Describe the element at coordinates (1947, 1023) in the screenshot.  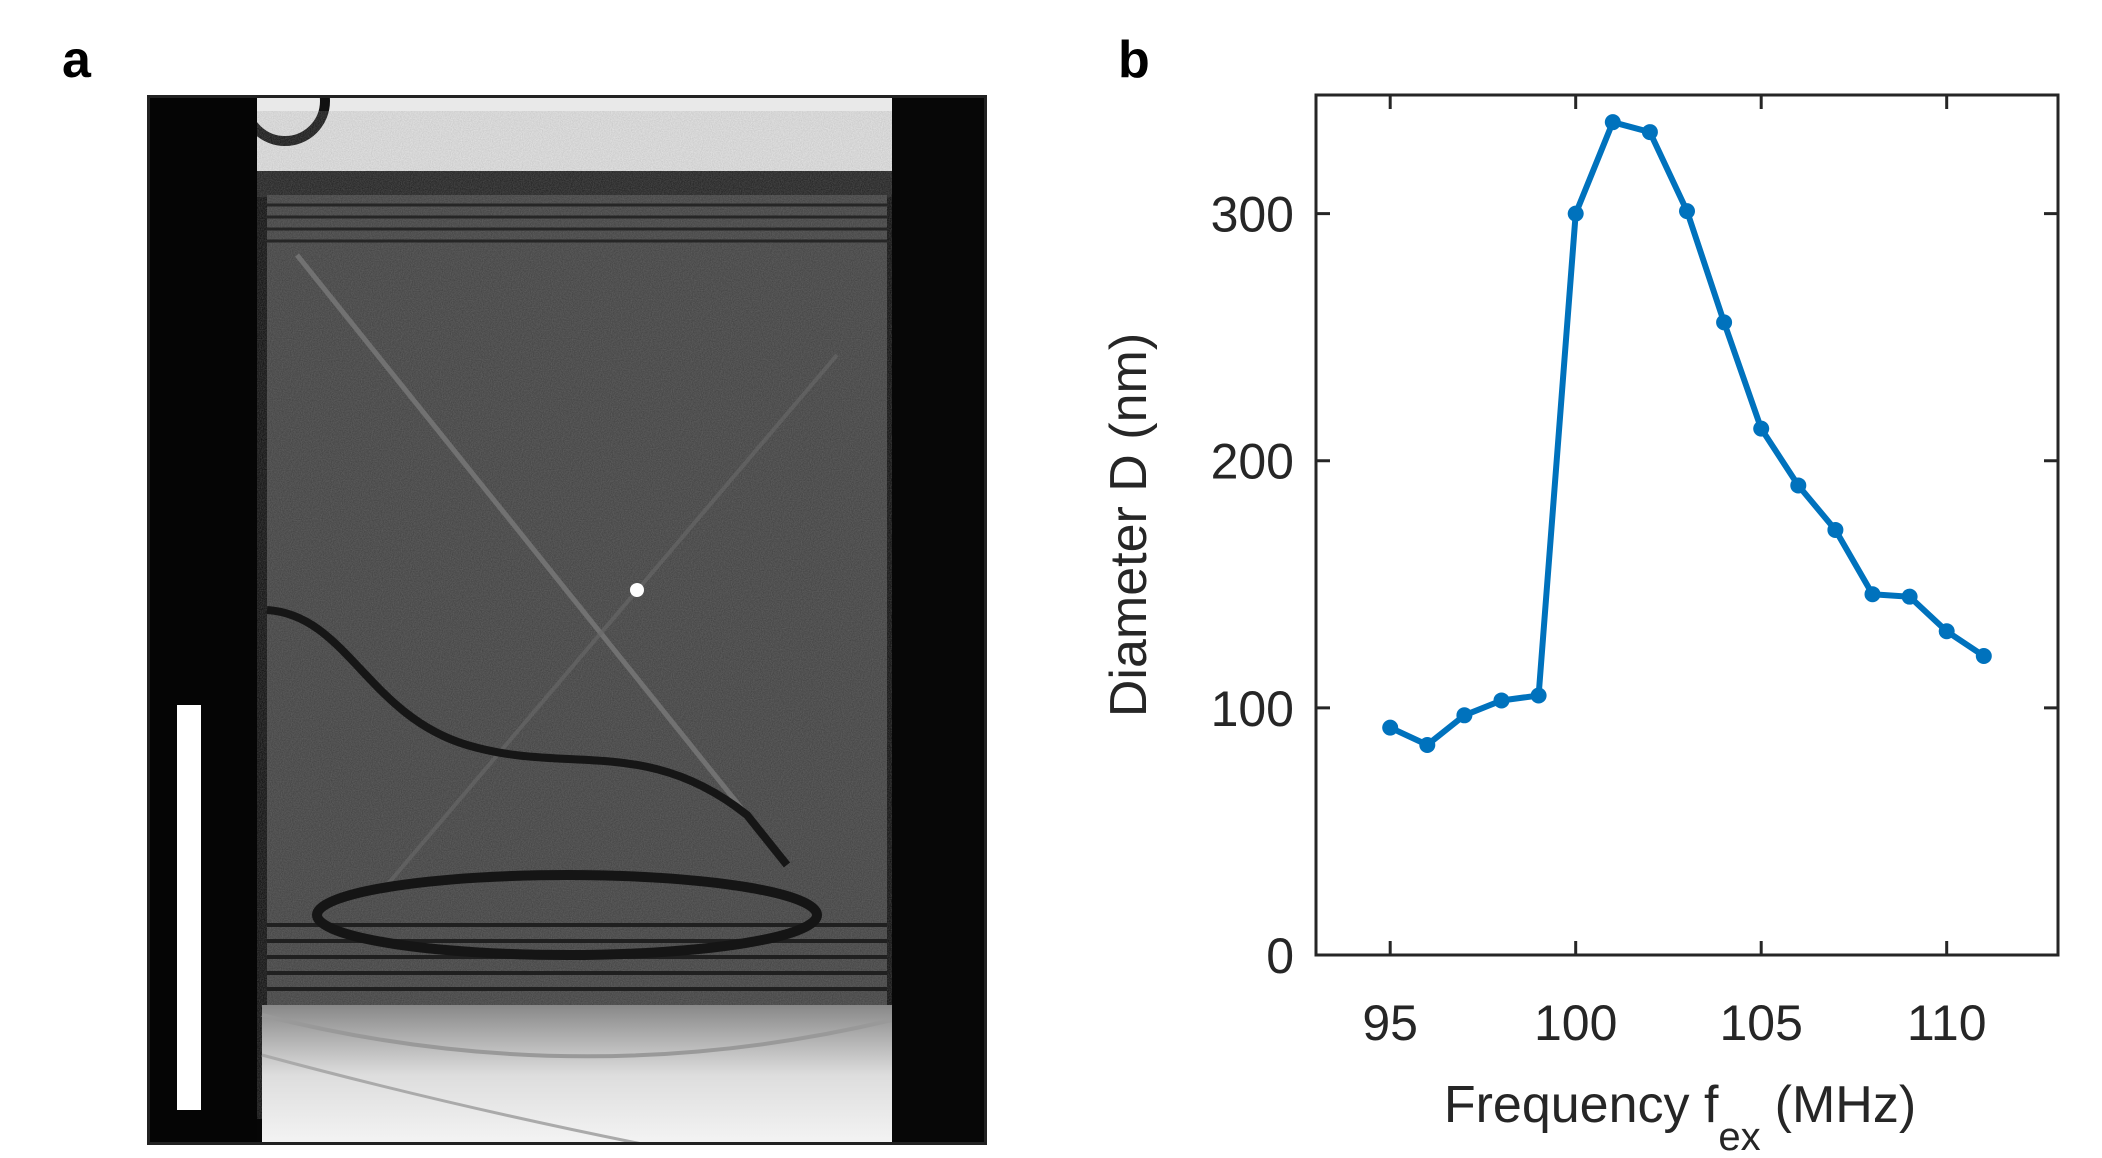
I see `x-tick-label: 110` at that location.